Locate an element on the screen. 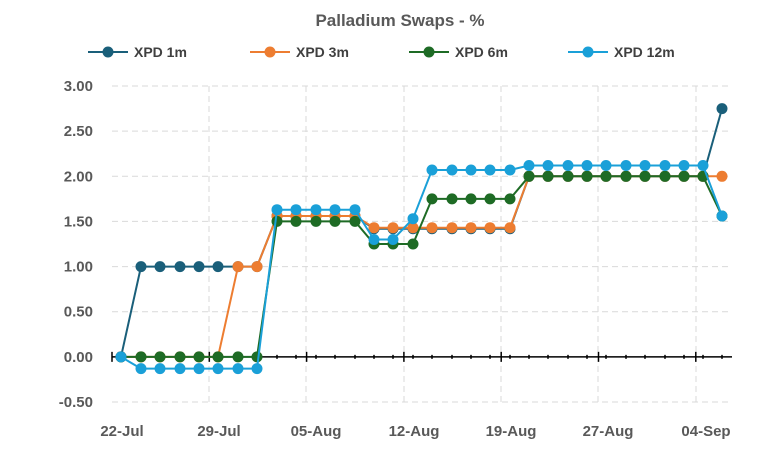  x-tick-label: 04-Sep is located at coordinates (705, 431).